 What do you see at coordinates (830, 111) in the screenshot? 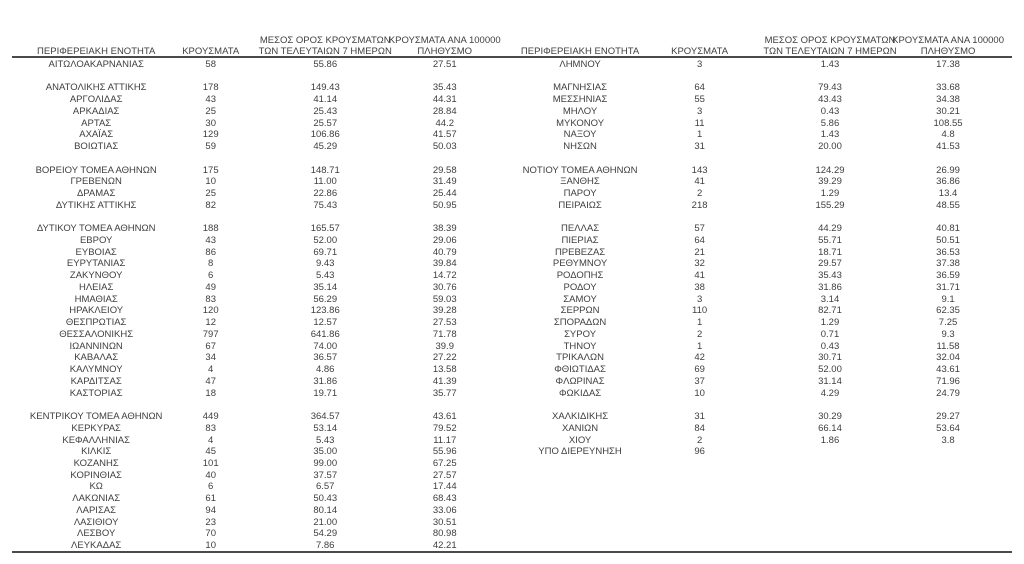
I see `avg-7day-cell: 0.43` at bounding box center [830, 111].